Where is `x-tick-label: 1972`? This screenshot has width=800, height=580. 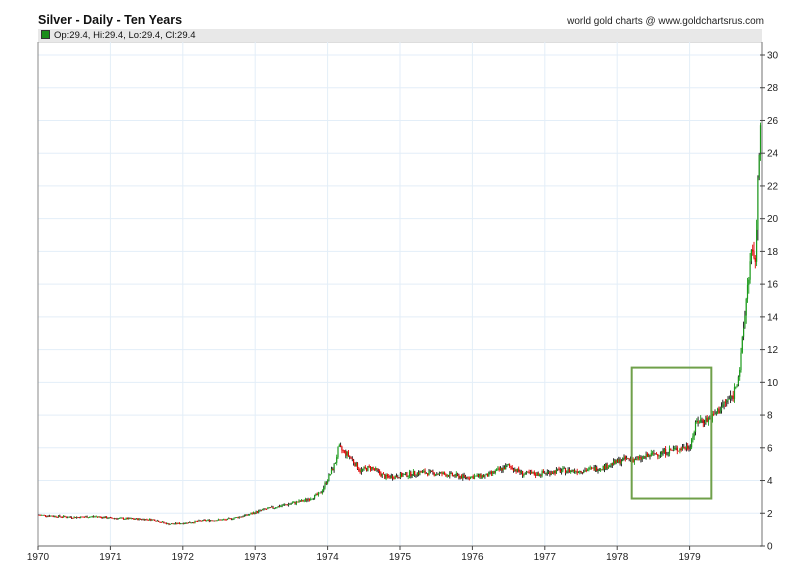 x-tick-label: 1972 is located at coordinates (183, 557).